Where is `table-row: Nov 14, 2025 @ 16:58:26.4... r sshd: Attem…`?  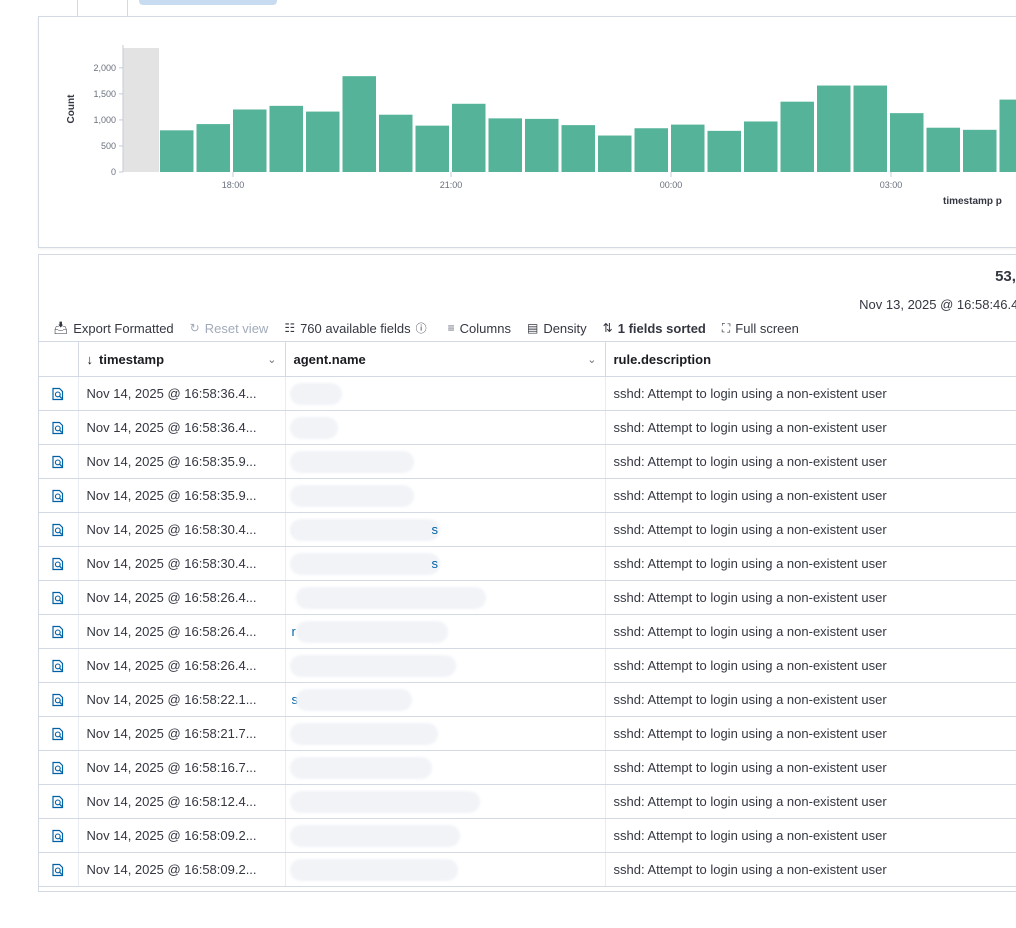 table-row: Nov 14, 2025 @ 16:58:26.4... r sshd: Attem… is located at coordinates (527, 631).